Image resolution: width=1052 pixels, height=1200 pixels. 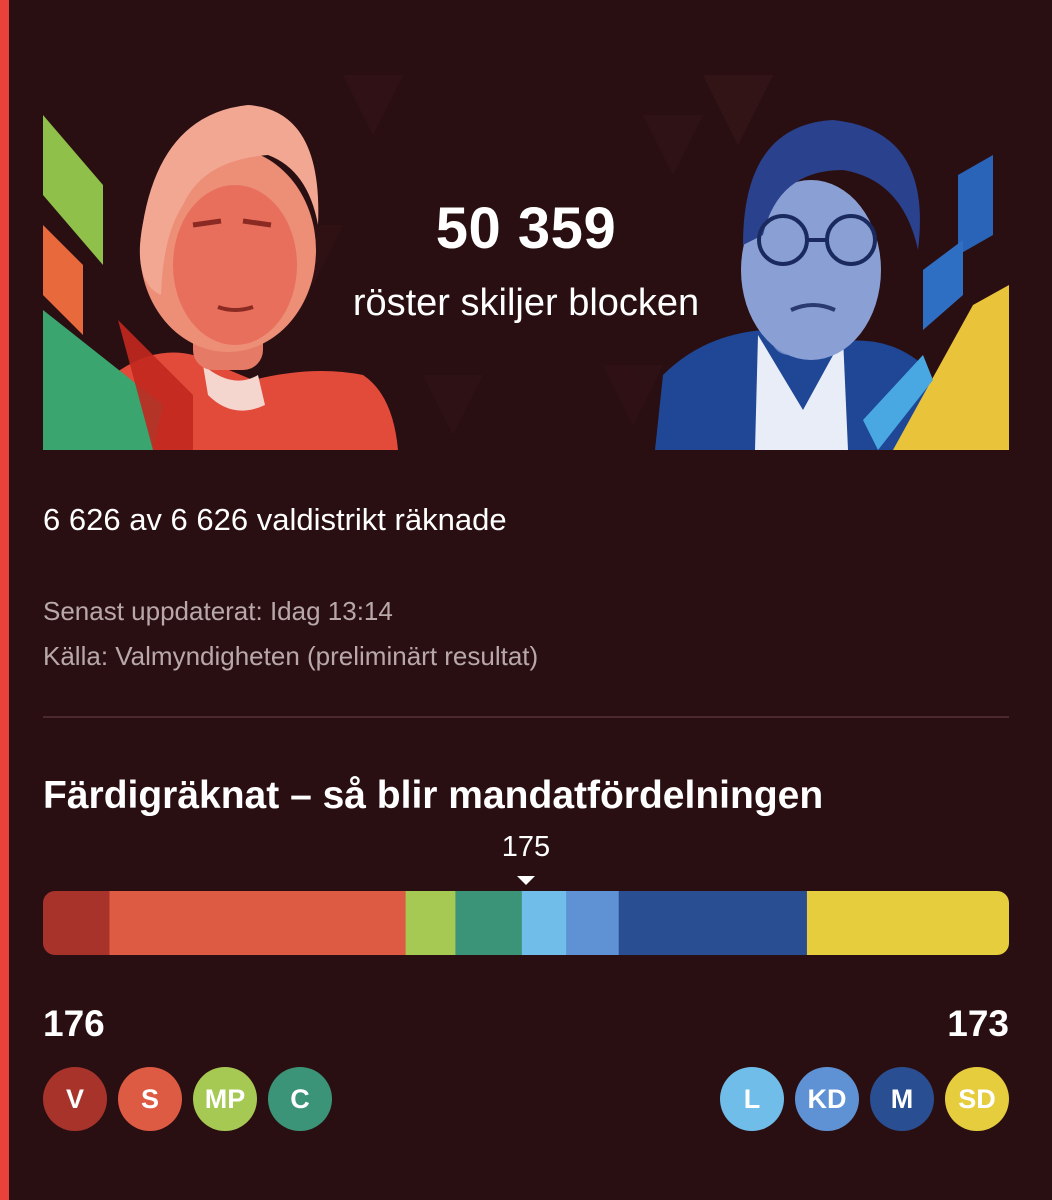 What do you see at coordinates (225, 1099) in the screenshot?
I see `party-badge-mp: MP` at bounding box center [225, 1099].